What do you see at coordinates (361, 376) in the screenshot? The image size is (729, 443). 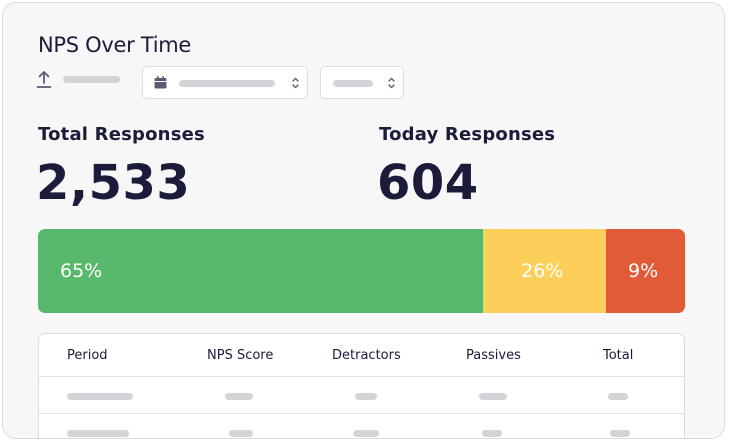 I see `header-divider` at bounding box center [361, 376].